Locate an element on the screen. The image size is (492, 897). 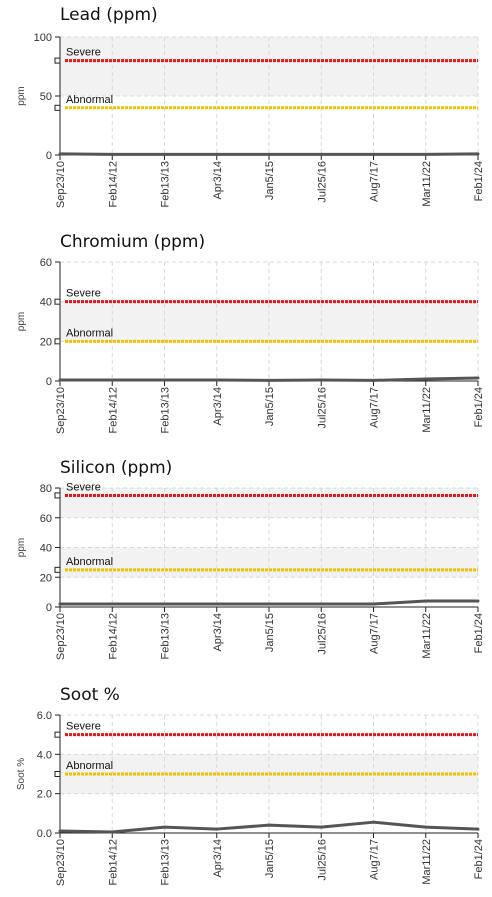
y-tick-label: 20 is located at coordinates (46, 342).